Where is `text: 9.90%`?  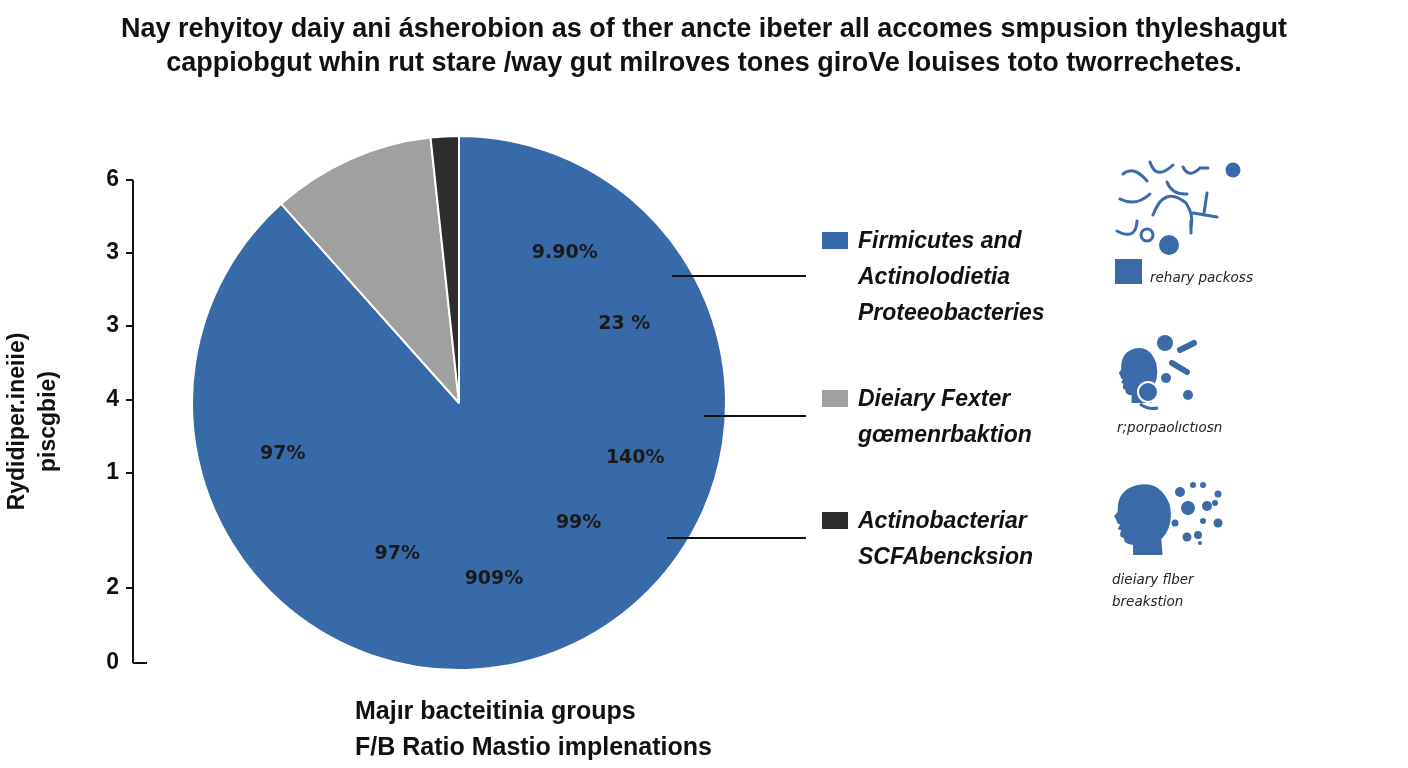
text: 9.90% is located at coordinates (564, 250).